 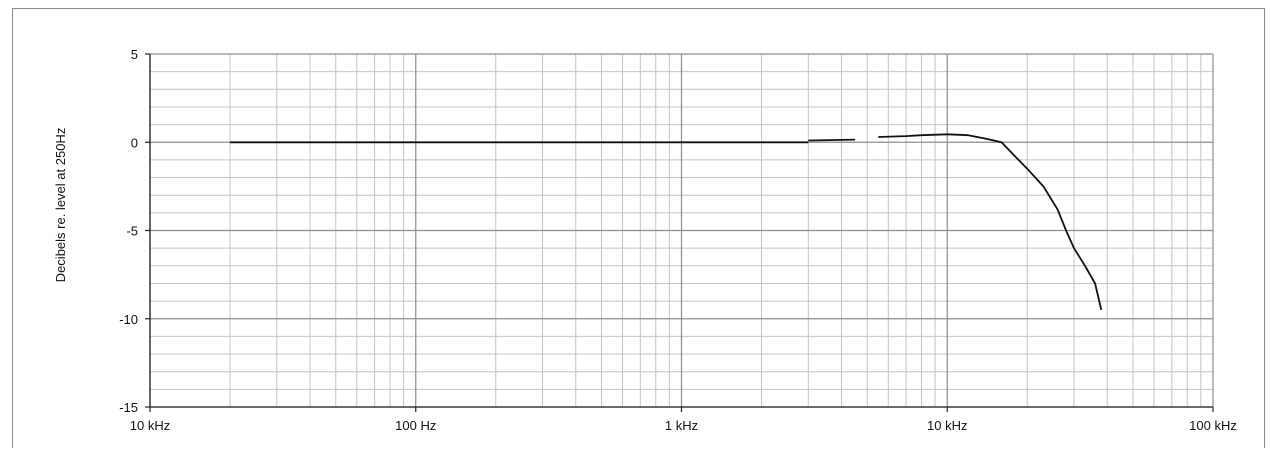 What do you see at coordinates (128, 319) in the screenshot?
I see `y-tick-label: -10` at bounding box center [128, 319].